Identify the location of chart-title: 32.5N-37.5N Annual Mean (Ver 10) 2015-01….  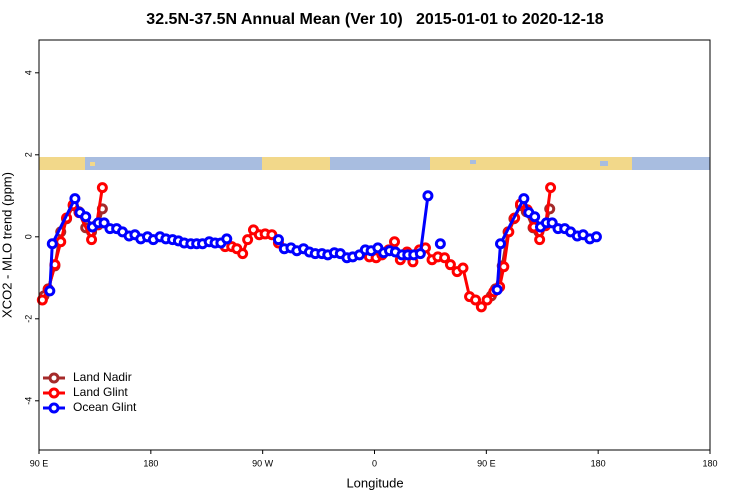
(375, 19).